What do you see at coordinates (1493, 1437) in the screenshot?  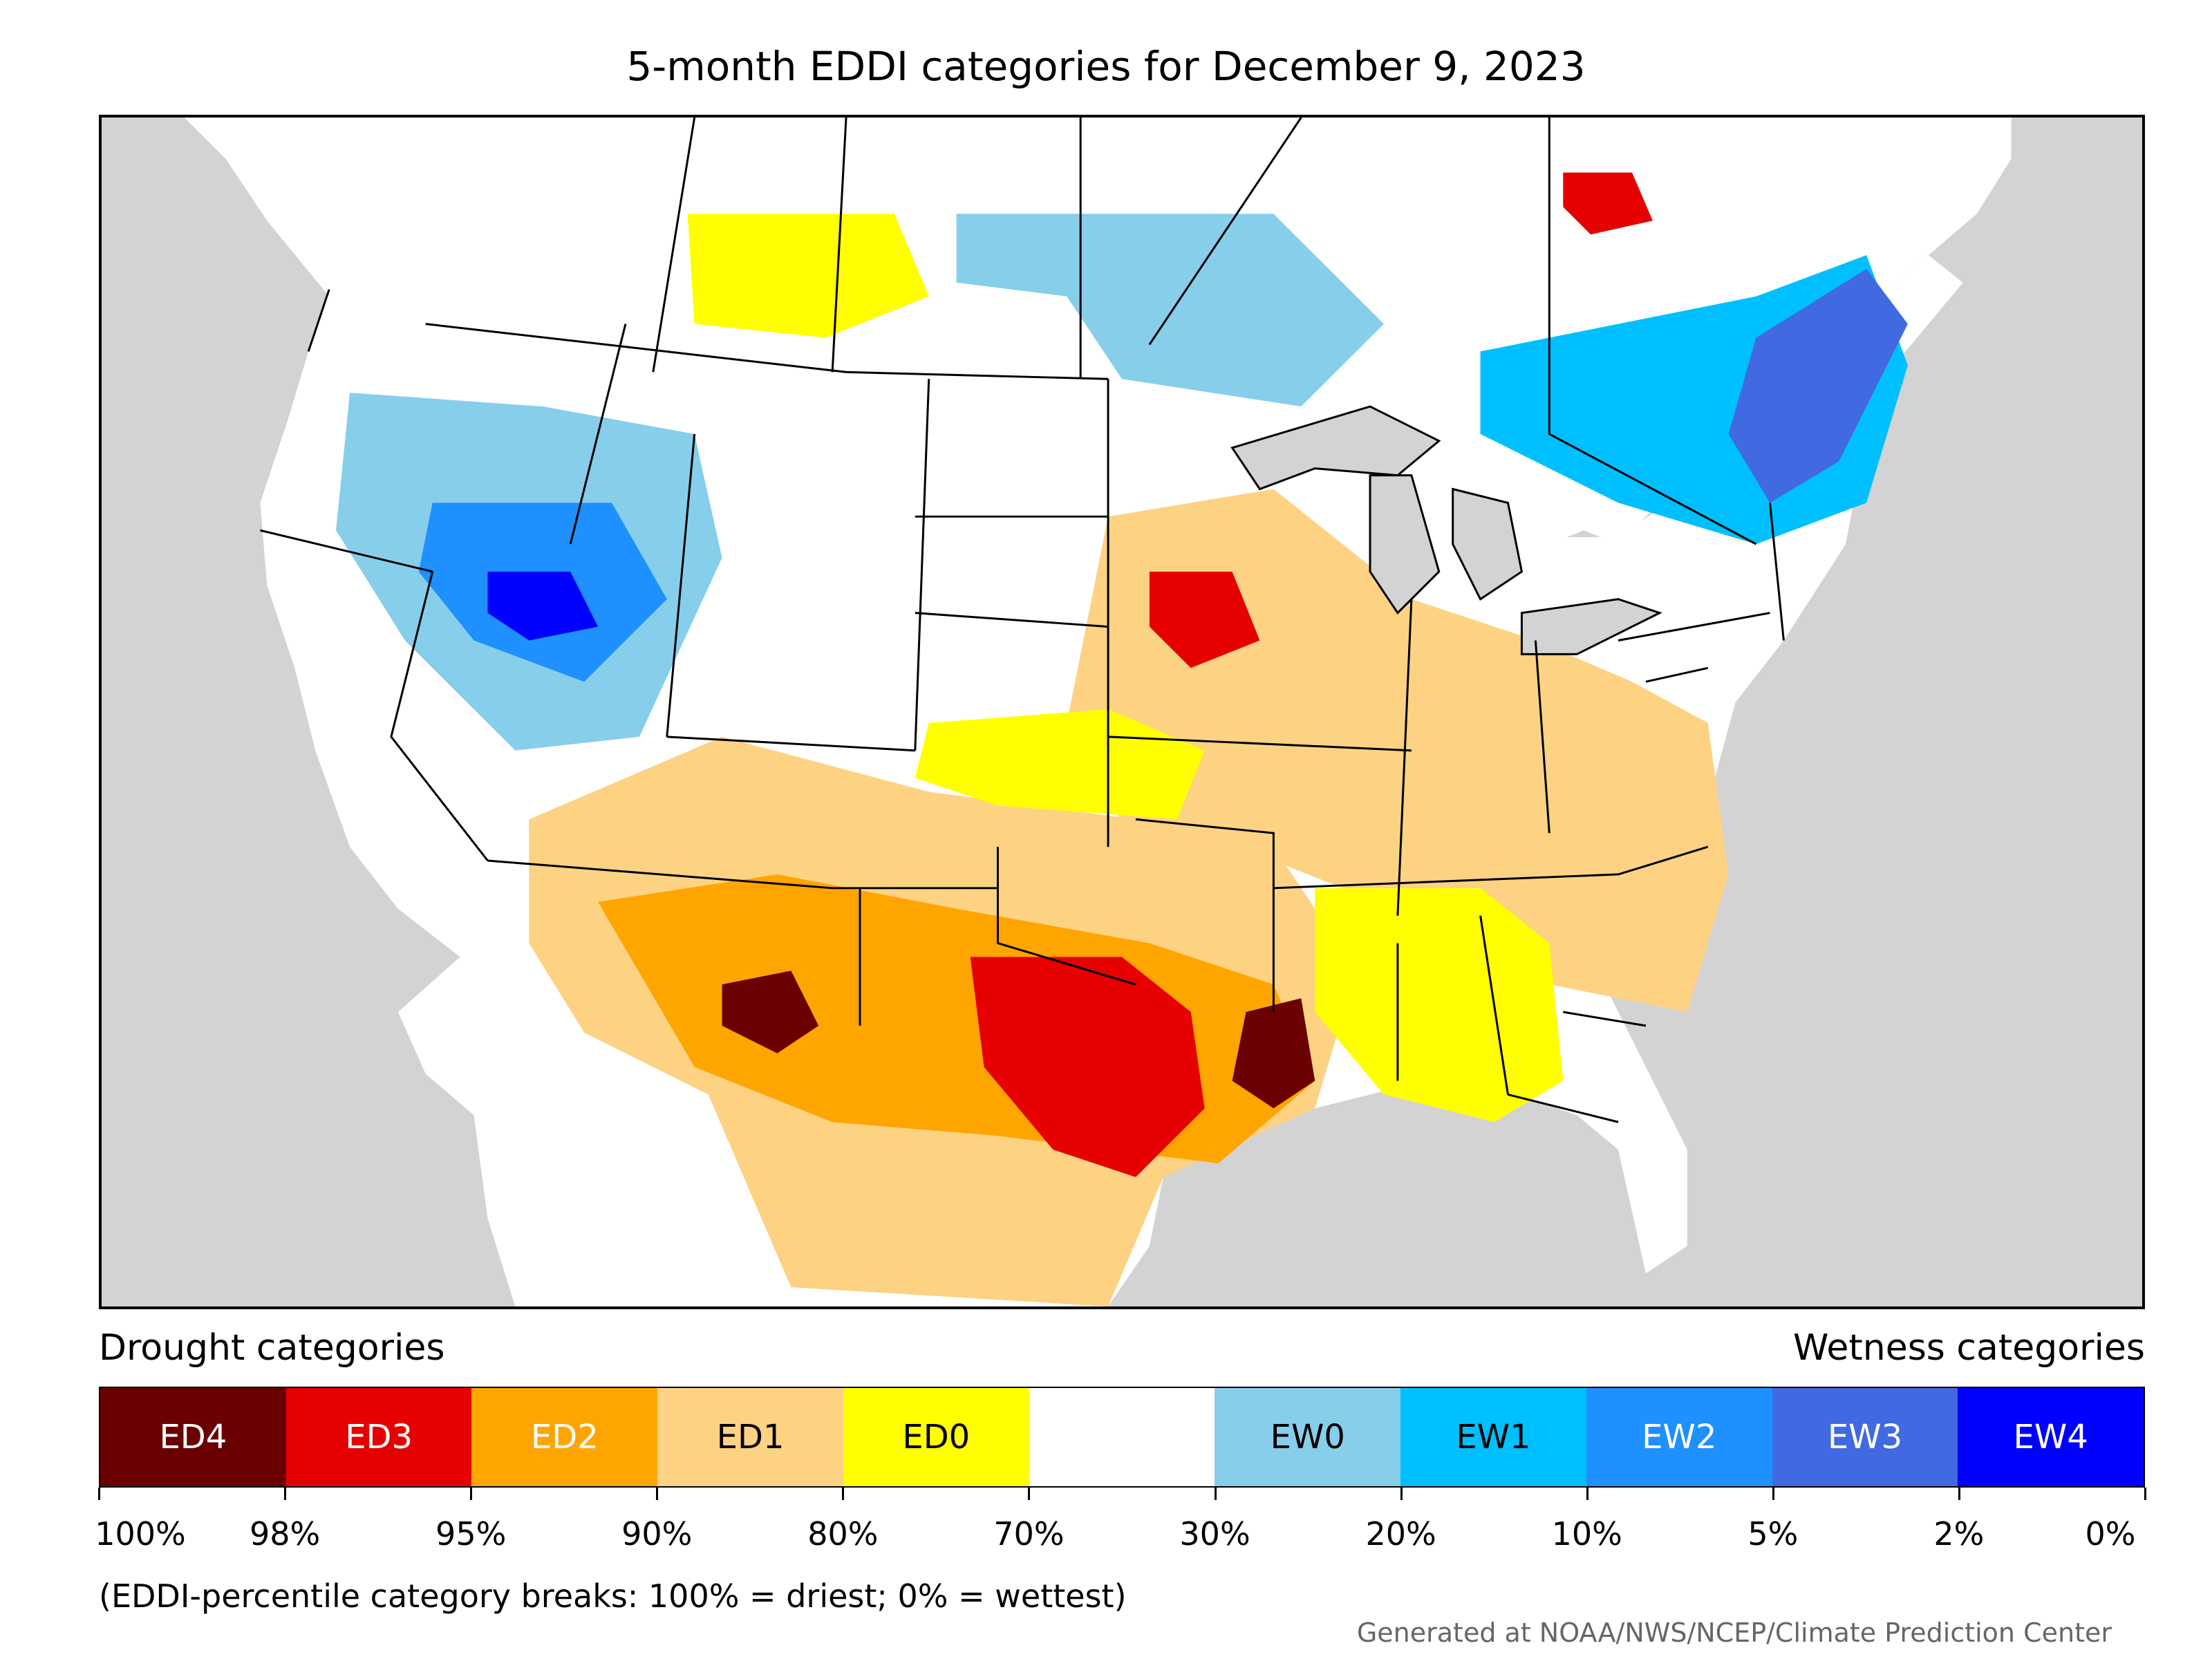 I see `legend-category-ew1: EW1` at bounding box center [1493, 1437].